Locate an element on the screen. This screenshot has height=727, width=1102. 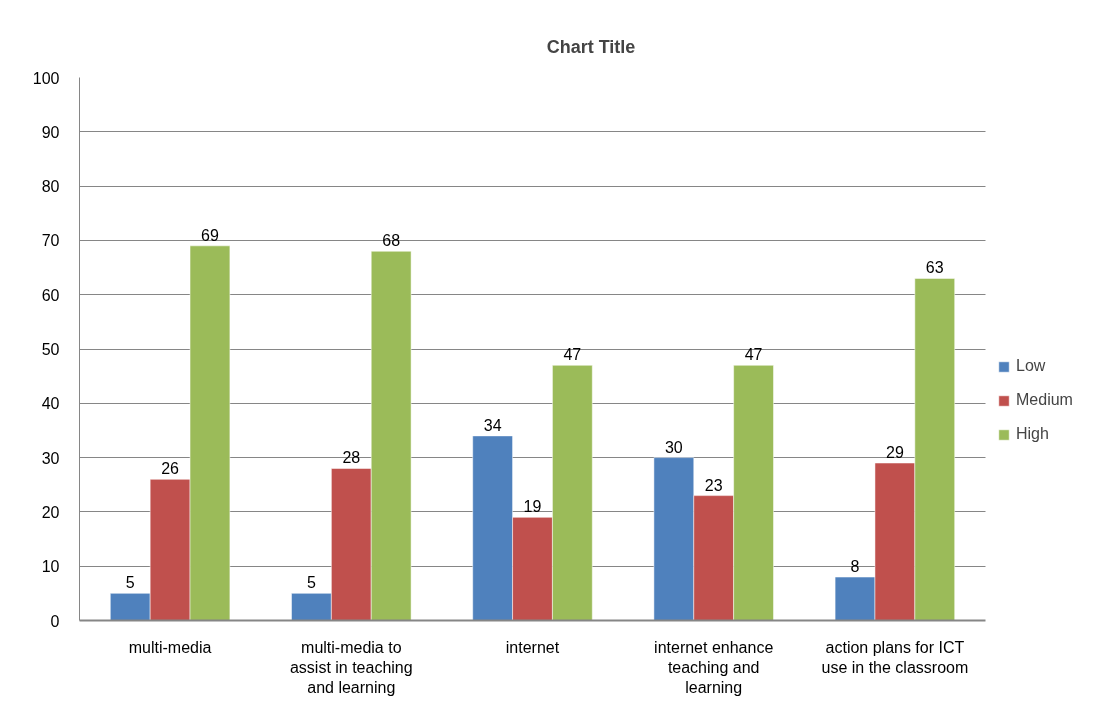
x-tick-label: action plans for ICT use in the classroom is located at coordinates (895, 657).